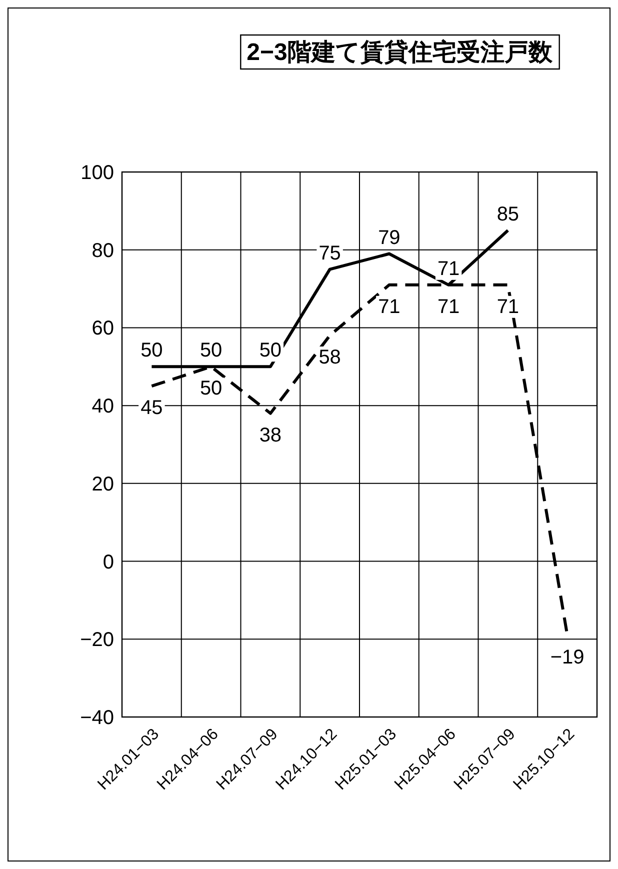  Describe the element at coordinates (103, 329) in the screenshot. I see `y-tick-label: 60` at that location.